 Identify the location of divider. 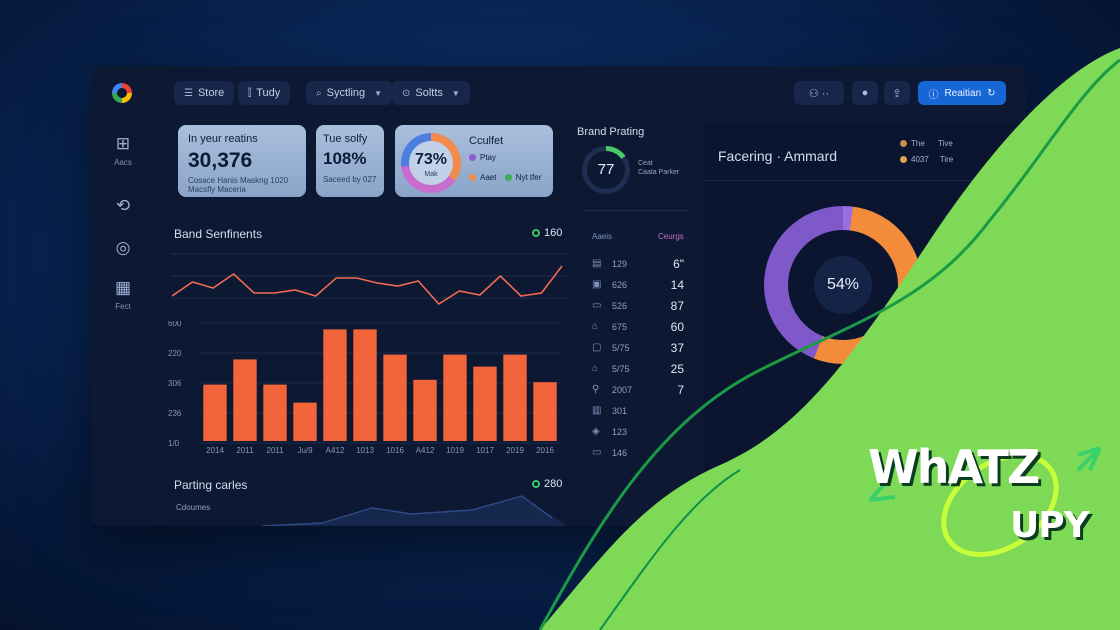
(865, 180).